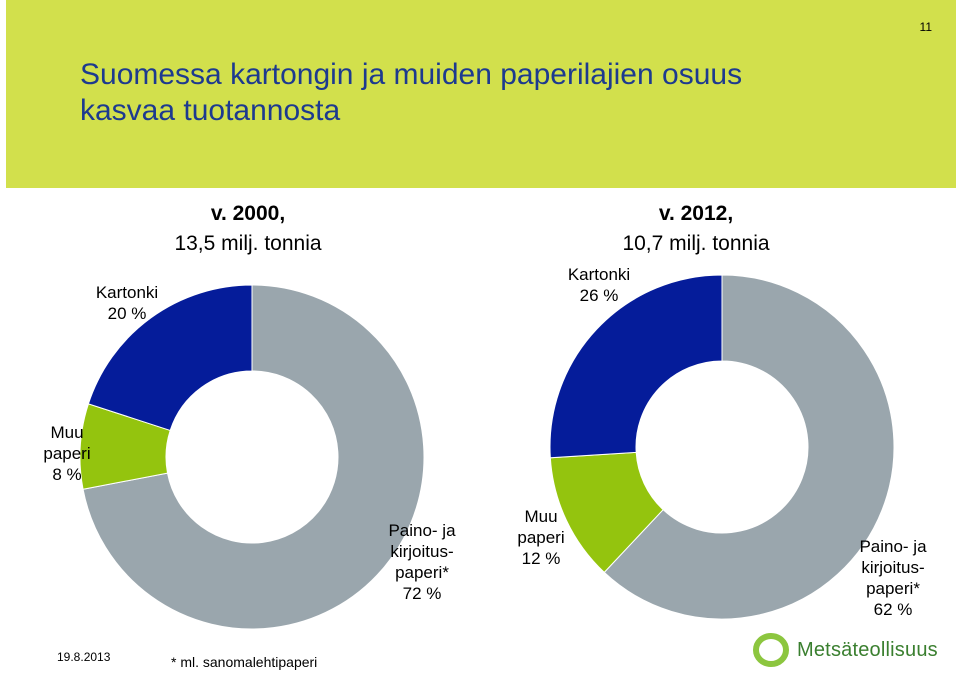  What do you see at coordinates (247, 243) in the screenshot?
I see `chart-heading-total: 13,5 milj. tonnia` at bounding box center [247, 243].